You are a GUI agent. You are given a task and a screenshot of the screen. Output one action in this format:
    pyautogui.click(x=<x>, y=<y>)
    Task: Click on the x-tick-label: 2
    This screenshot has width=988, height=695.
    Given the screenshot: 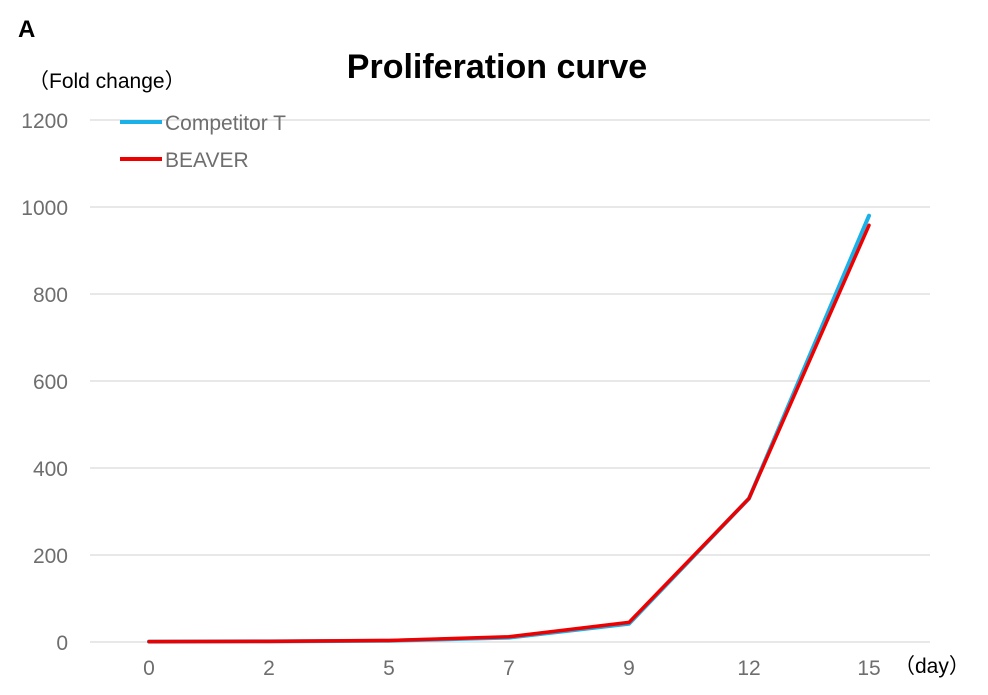 What is the action you would take?
    pyautogui.click(x=269, y=668)
    